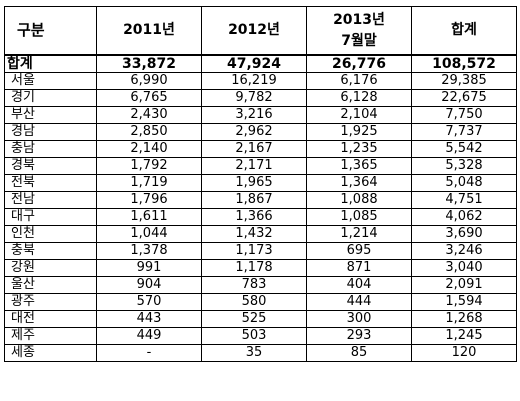 Image resolution: width=520 pixels, height=401 pixels. I want to click on cell-2011: 2,430, so click(149, 115).